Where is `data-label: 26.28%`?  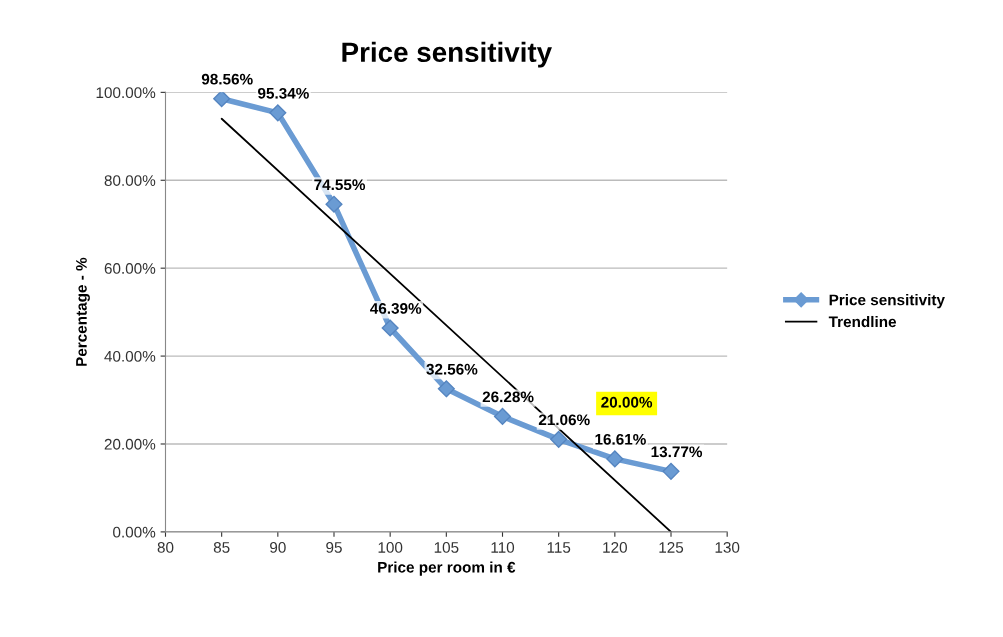
data-label: 26.28% is located at coordinates (508, 397).